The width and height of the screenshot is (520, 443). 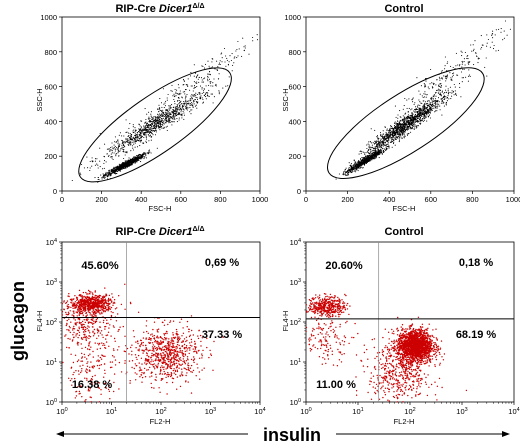 What do you see at coordinates (141, 199) in the screenshot?
I see `x-tick-label: 400` at bounding box center [141, 199].